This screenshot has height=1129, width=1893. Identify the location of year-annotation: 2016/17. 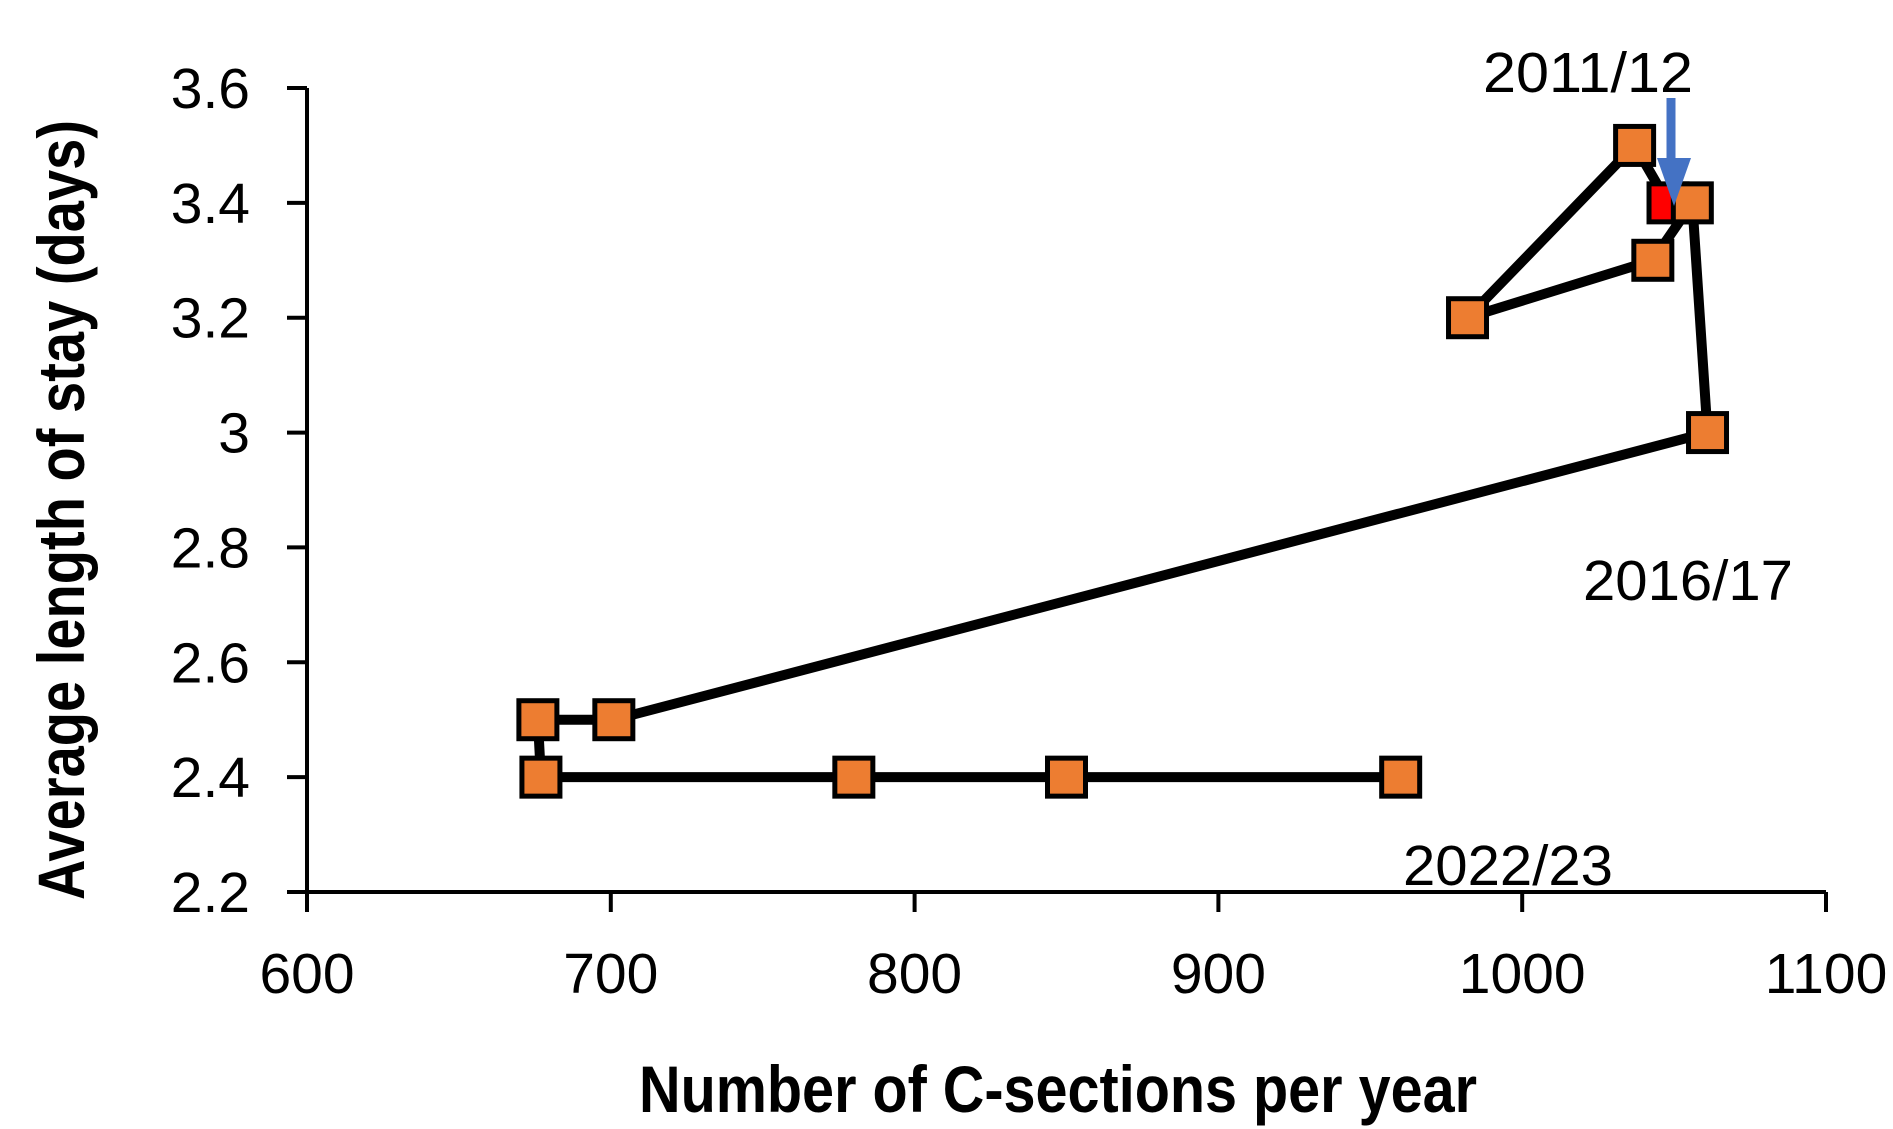
(1688, 581).